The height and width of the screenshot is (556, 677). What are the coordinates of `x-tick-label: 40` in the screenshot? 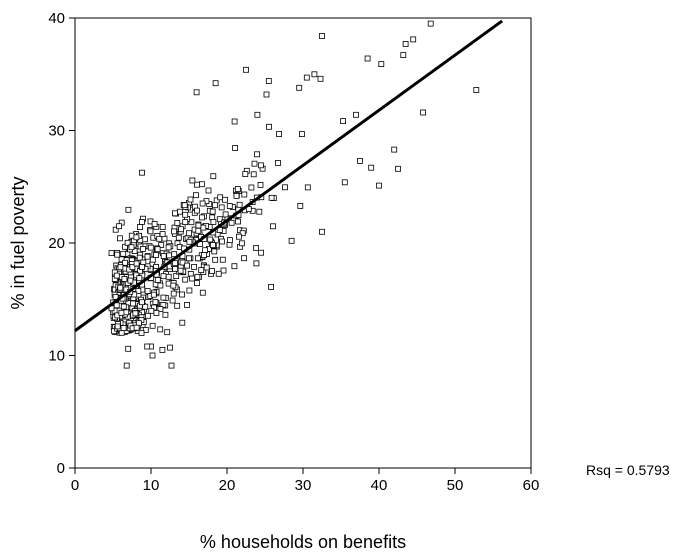 It's located at (379, 485).